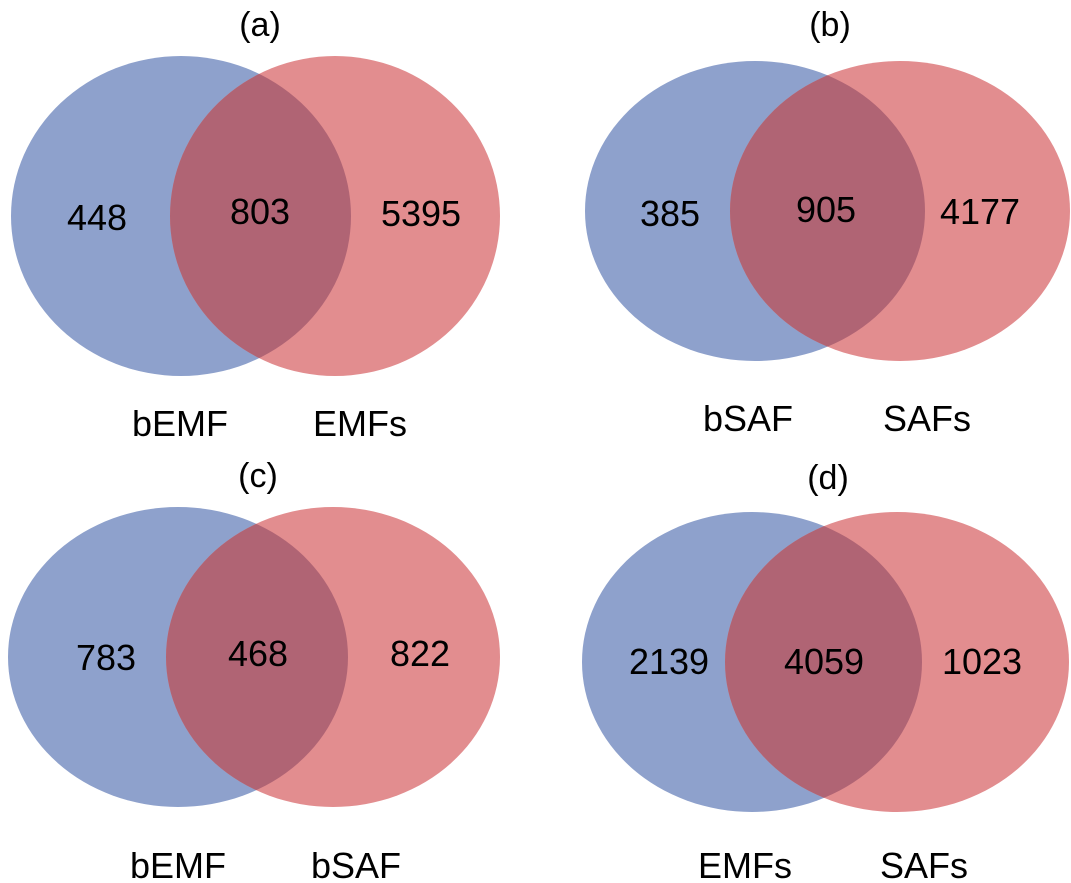 This screenshot has width=1071, height=883. I want to click on count-right-only: 5395, so click(421, 213).